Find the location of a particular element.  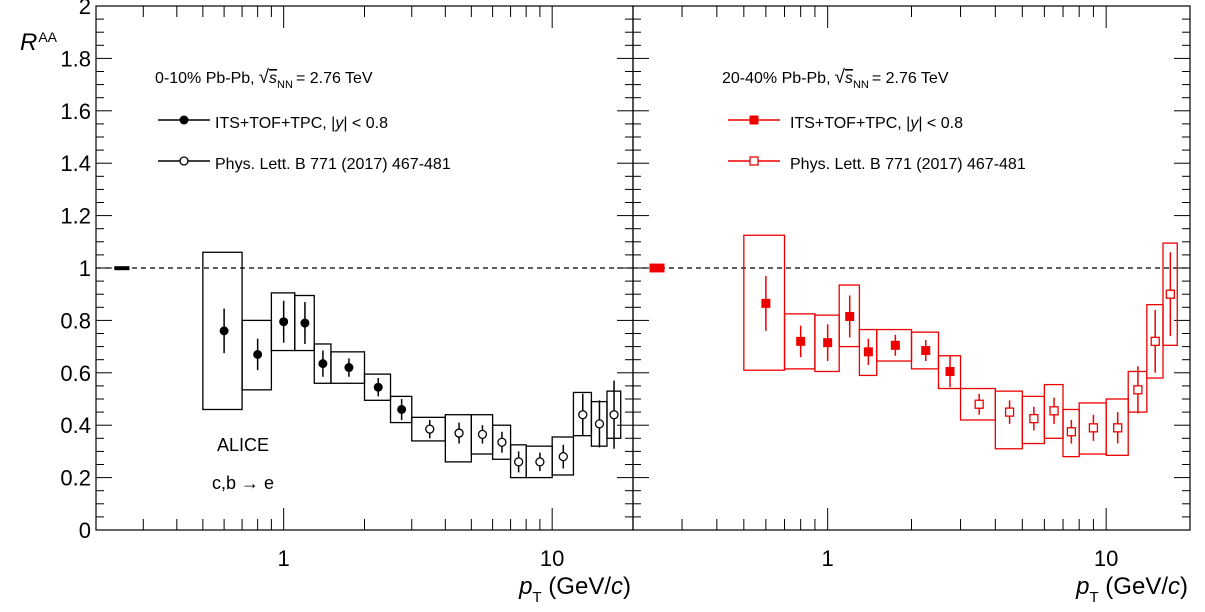

y-tick-label: 1 is located at coordinates (85, 268).